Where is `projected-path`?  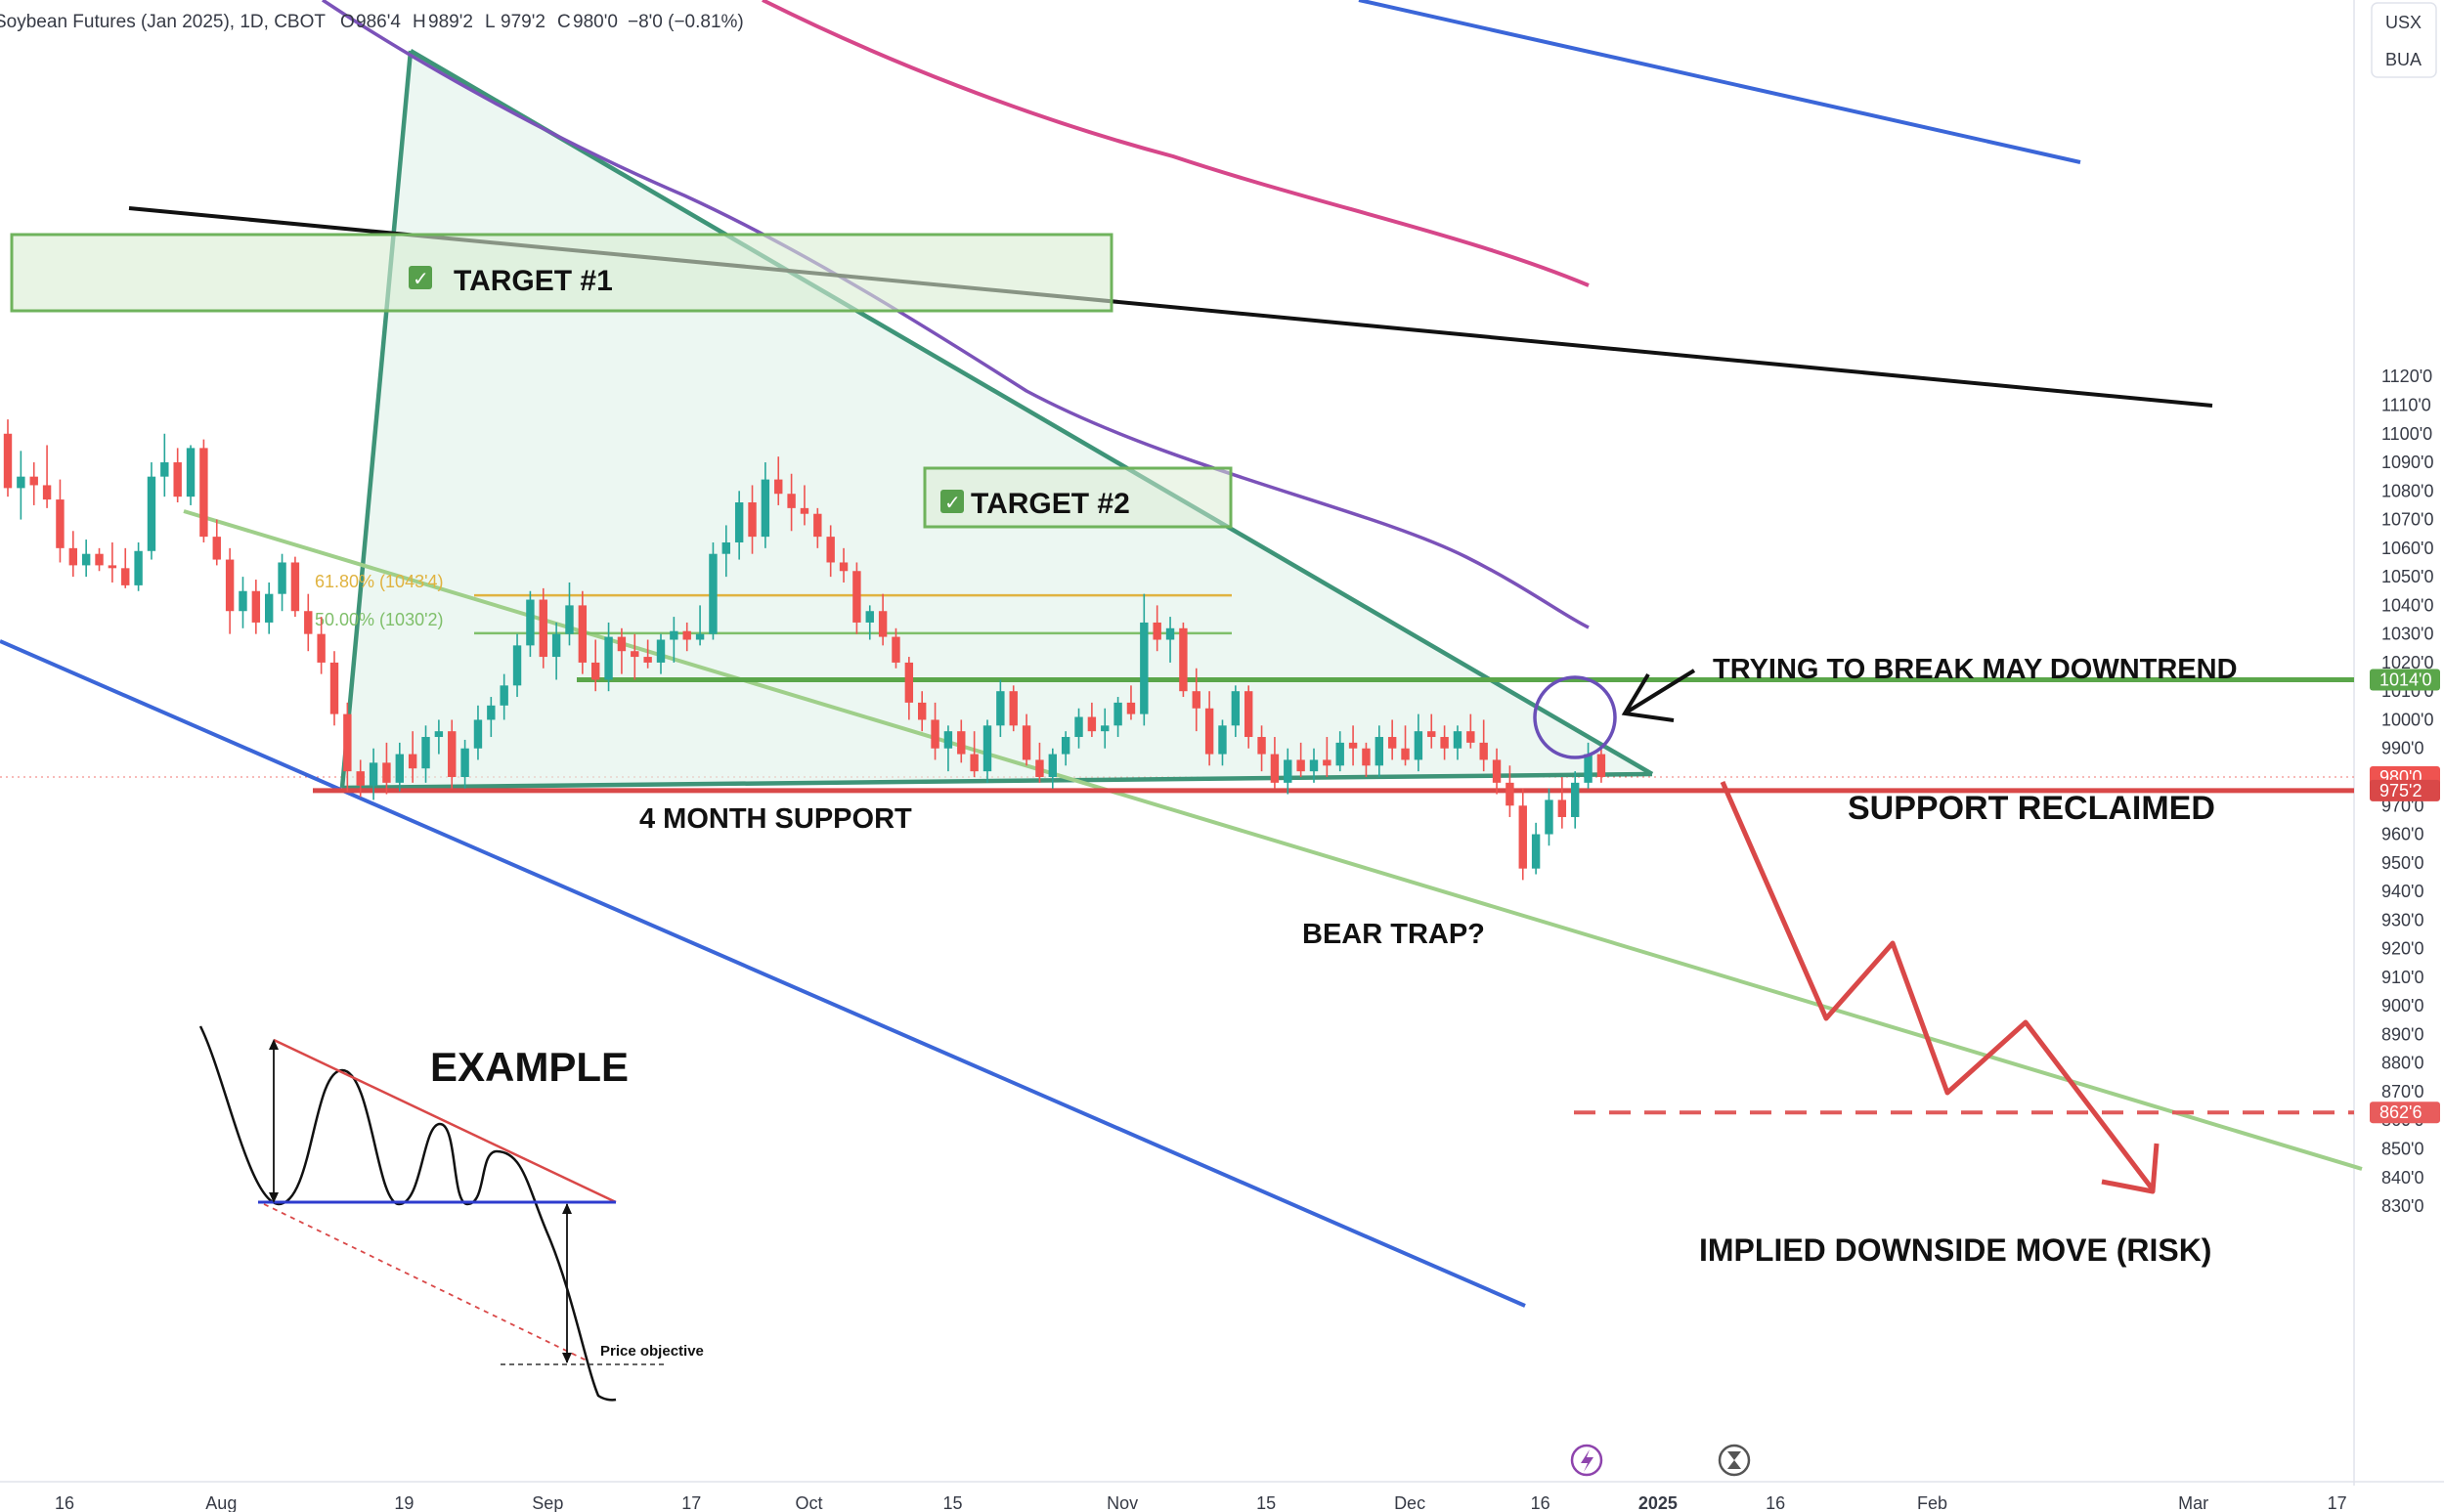 projected-path is located at coordinates (1937, 985).